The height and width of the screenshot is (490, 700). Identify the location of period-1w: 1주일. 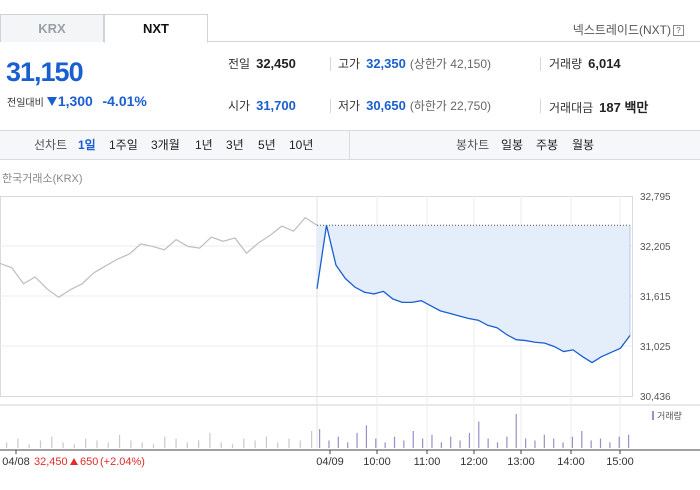
(123, 145).